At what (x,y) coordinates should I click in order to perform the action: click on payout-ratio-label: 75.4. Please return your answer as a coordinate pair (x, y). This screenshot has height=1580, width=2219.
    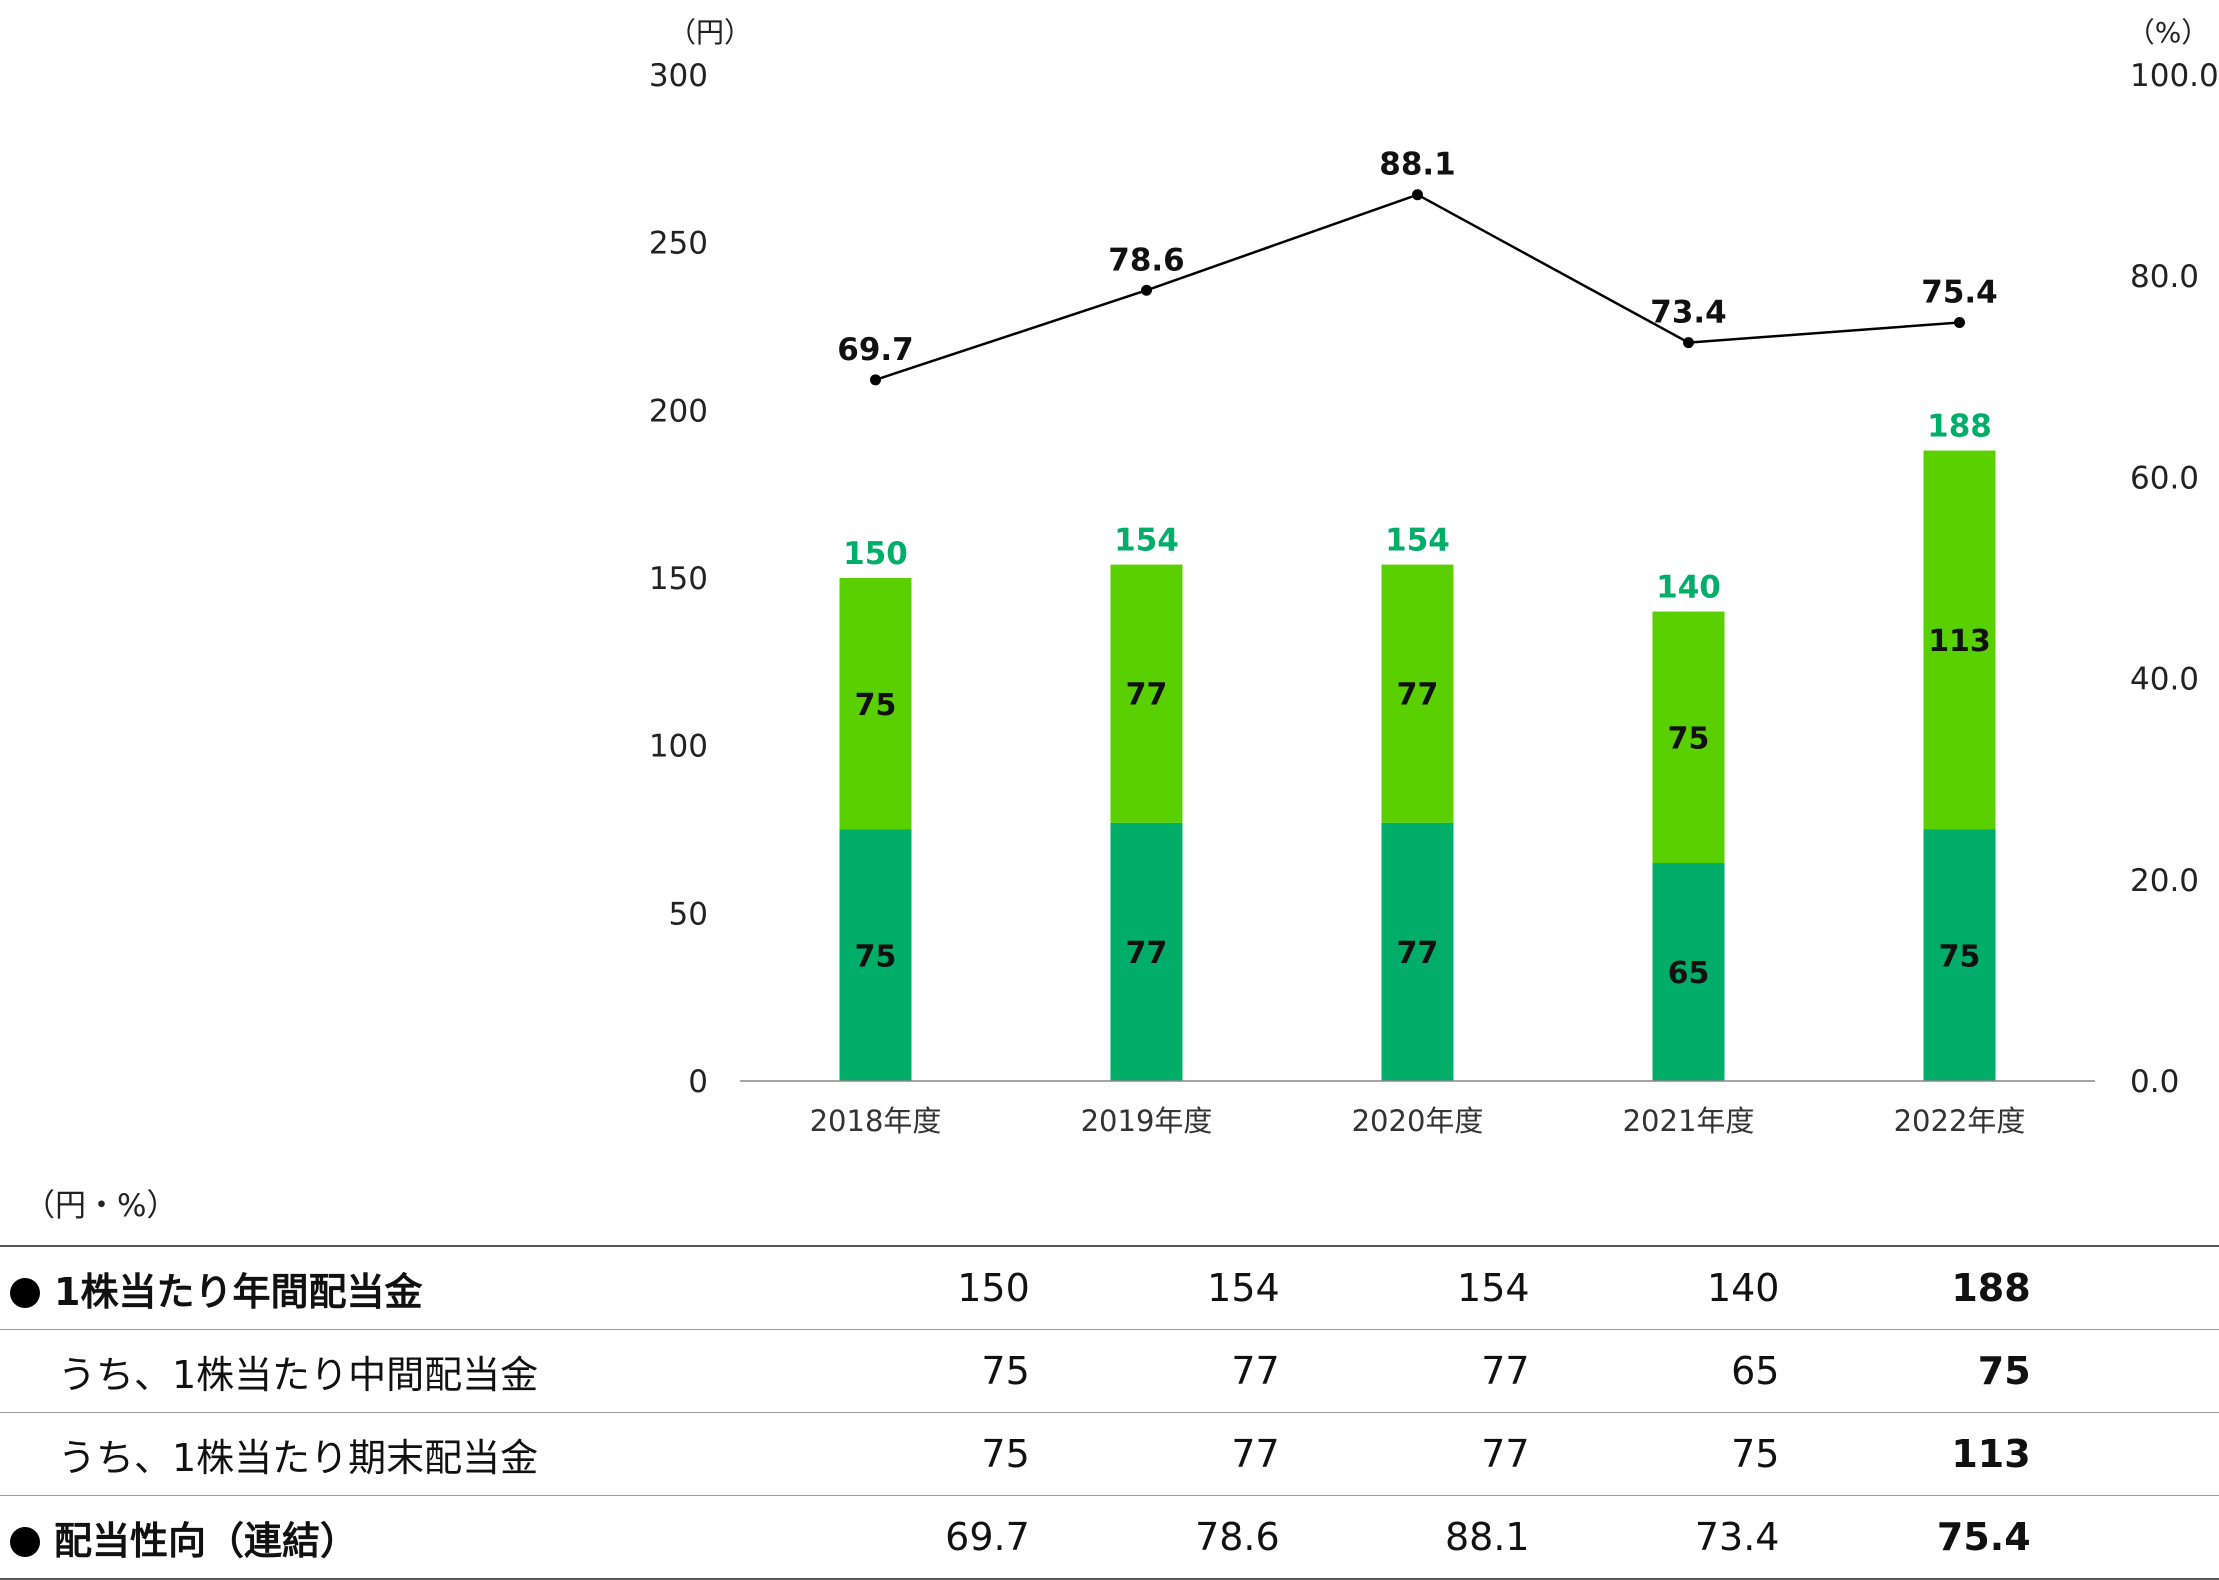
    Looking at the image, I should click on (1959, 292).